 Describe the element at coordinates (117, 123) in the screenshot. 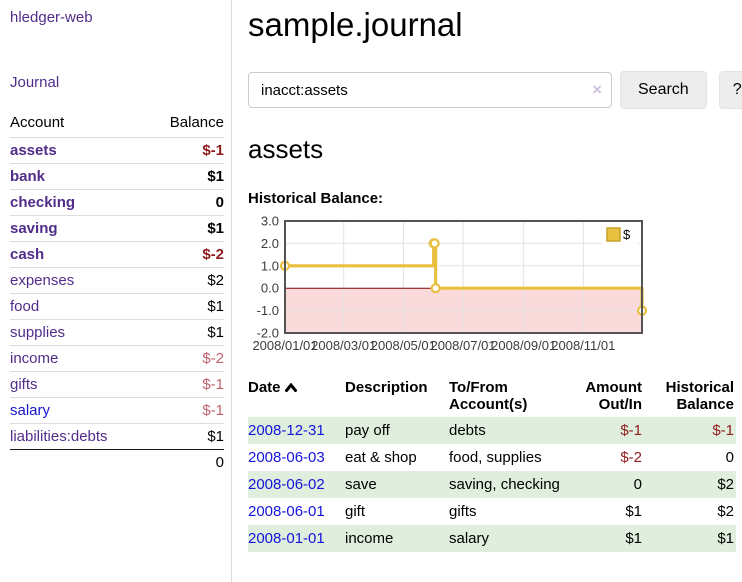

I see `accounts-header-row: Account Balance` at that location.